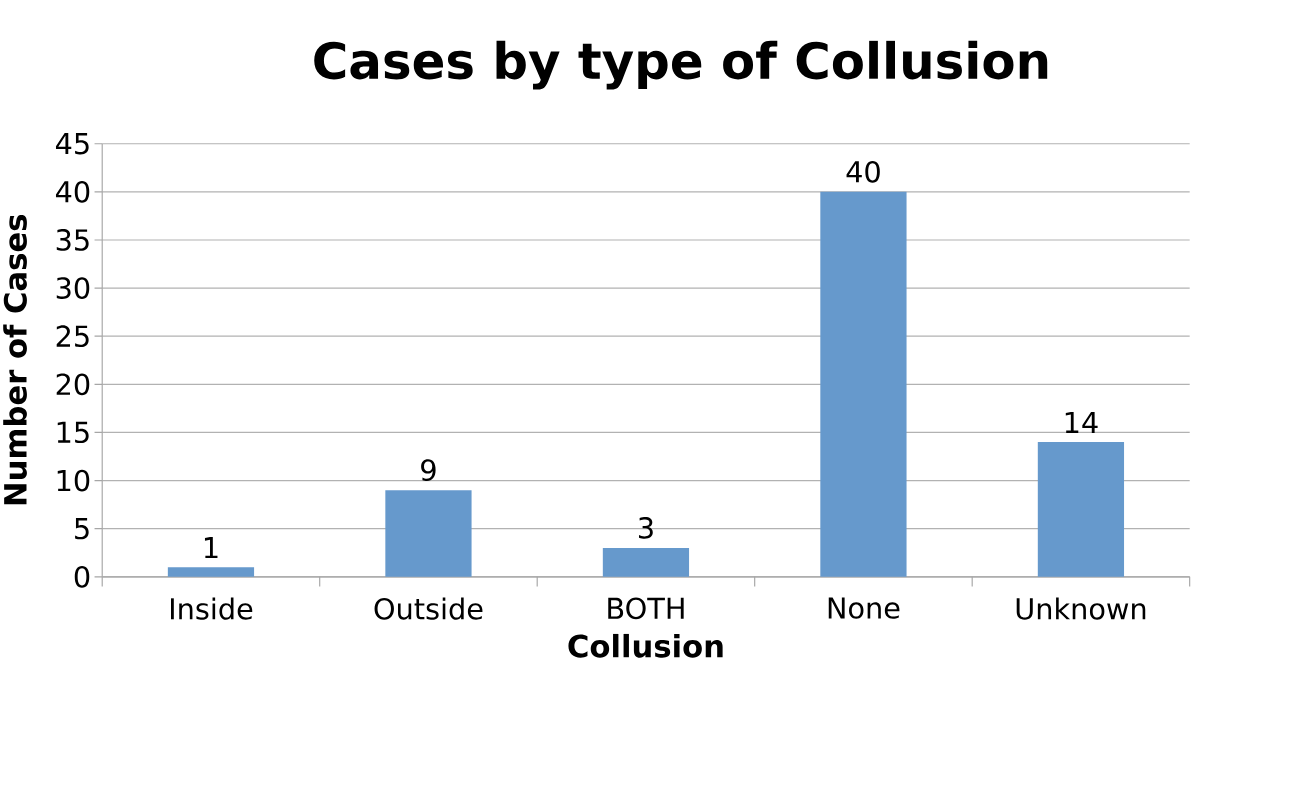  Describe the element at coordinates (82, 529) in the screenshot. I see `y-tick-label: 5` at that location.